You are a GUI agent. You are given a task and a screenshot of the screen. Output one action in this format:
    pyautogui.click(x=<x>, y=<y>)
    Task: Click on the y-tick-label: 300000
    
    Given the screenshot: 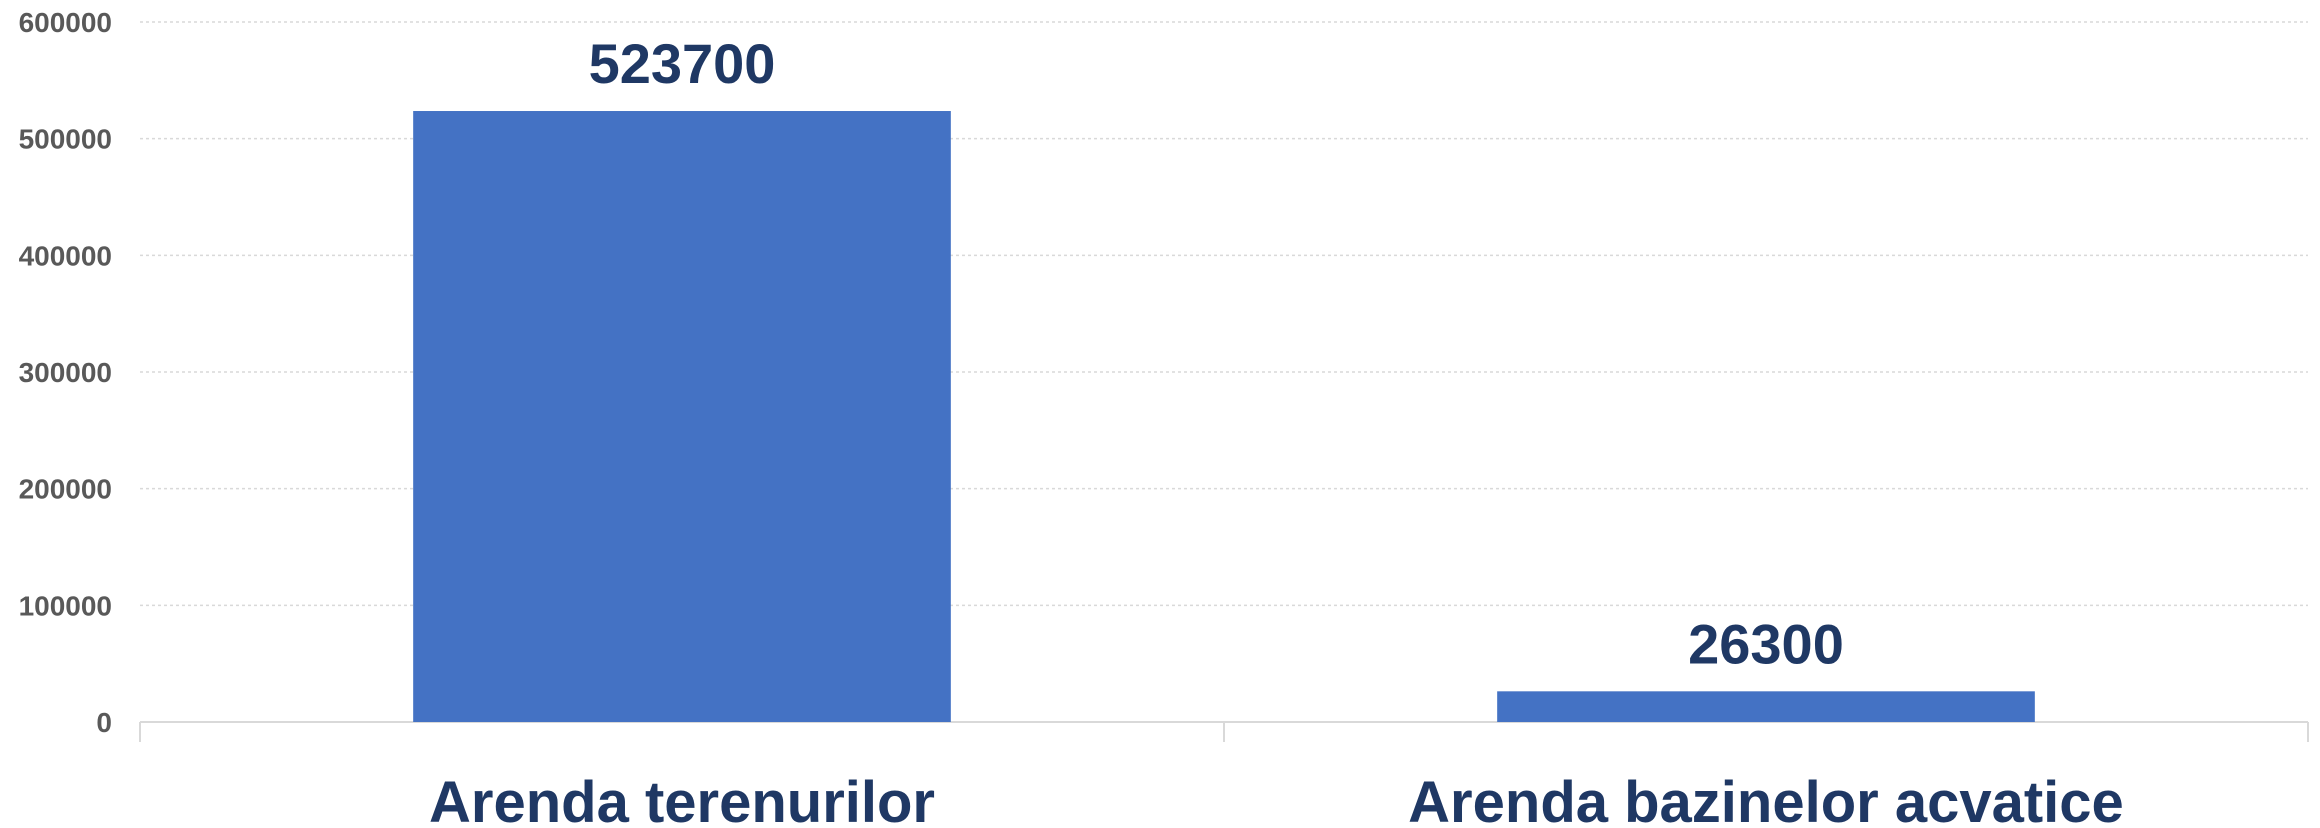 What is the action you would take?
    pyautogui.click(x=65, y=372)
    